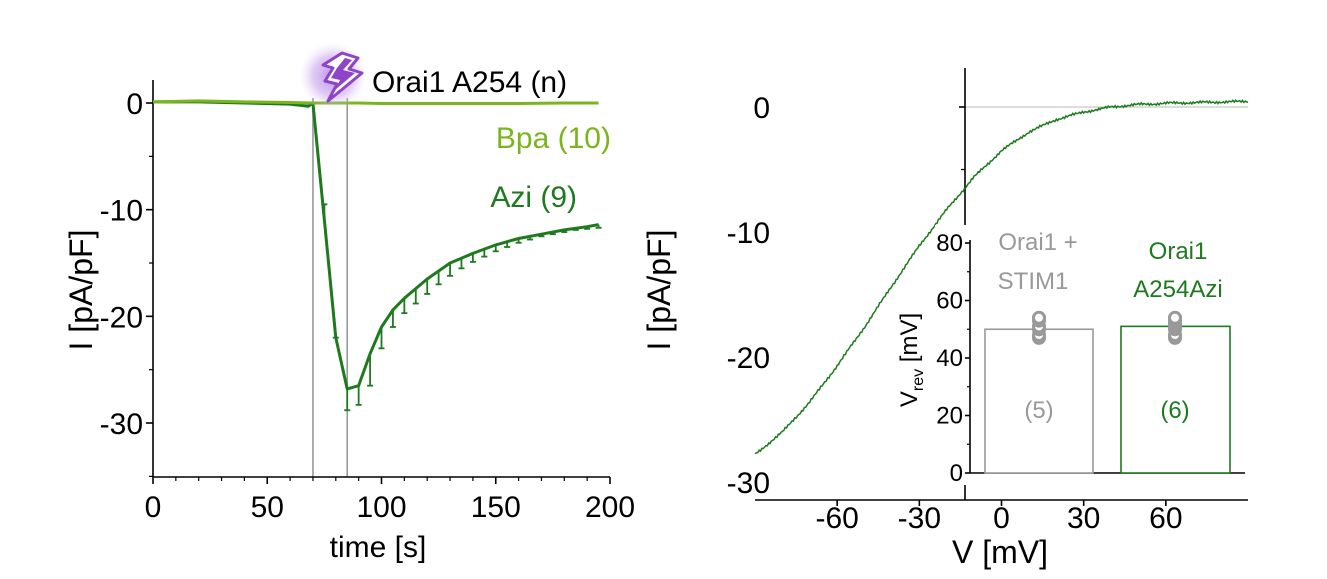 Image resolution: width=1327 pixels, height=579 pixels. What do you see at coordinates (748, 233) in the screenshot?
I see `iv-y-tick-label: -10` at bounding box center [748, 233].